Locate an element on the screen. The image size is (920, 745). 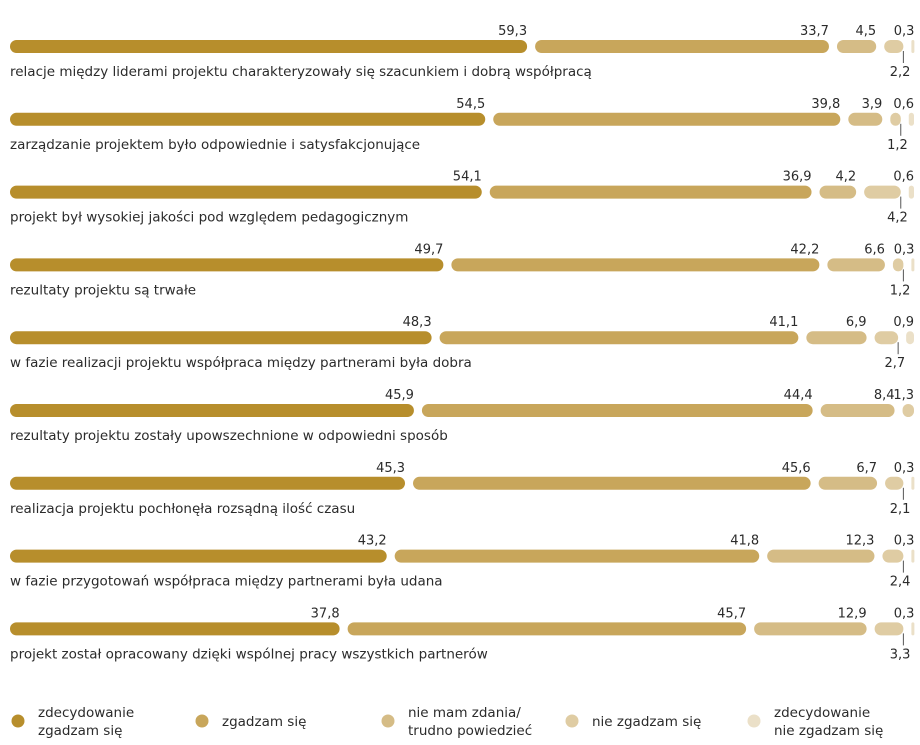
value-label-r7-s1: 41,8 is located at coordinates (744, 541).